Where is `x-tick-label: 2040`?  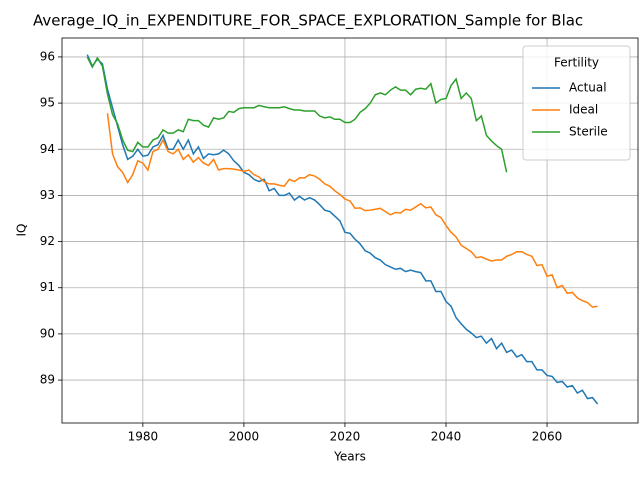
x-tick-label: 2040 is located at coordinates (446, 437).